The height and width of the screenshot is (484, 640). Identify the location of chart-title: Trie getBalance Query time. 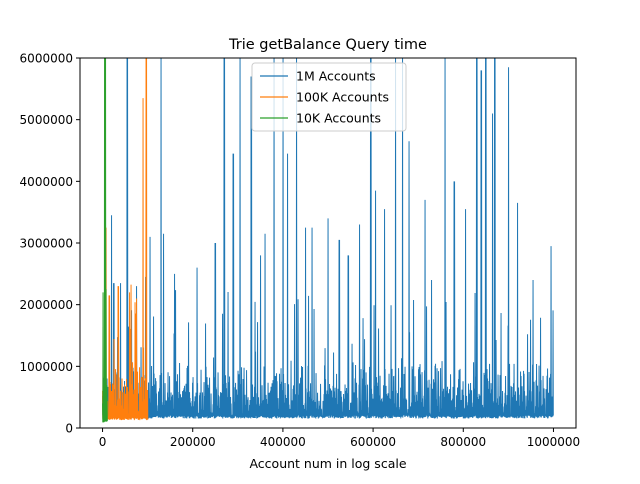
(327, 45).